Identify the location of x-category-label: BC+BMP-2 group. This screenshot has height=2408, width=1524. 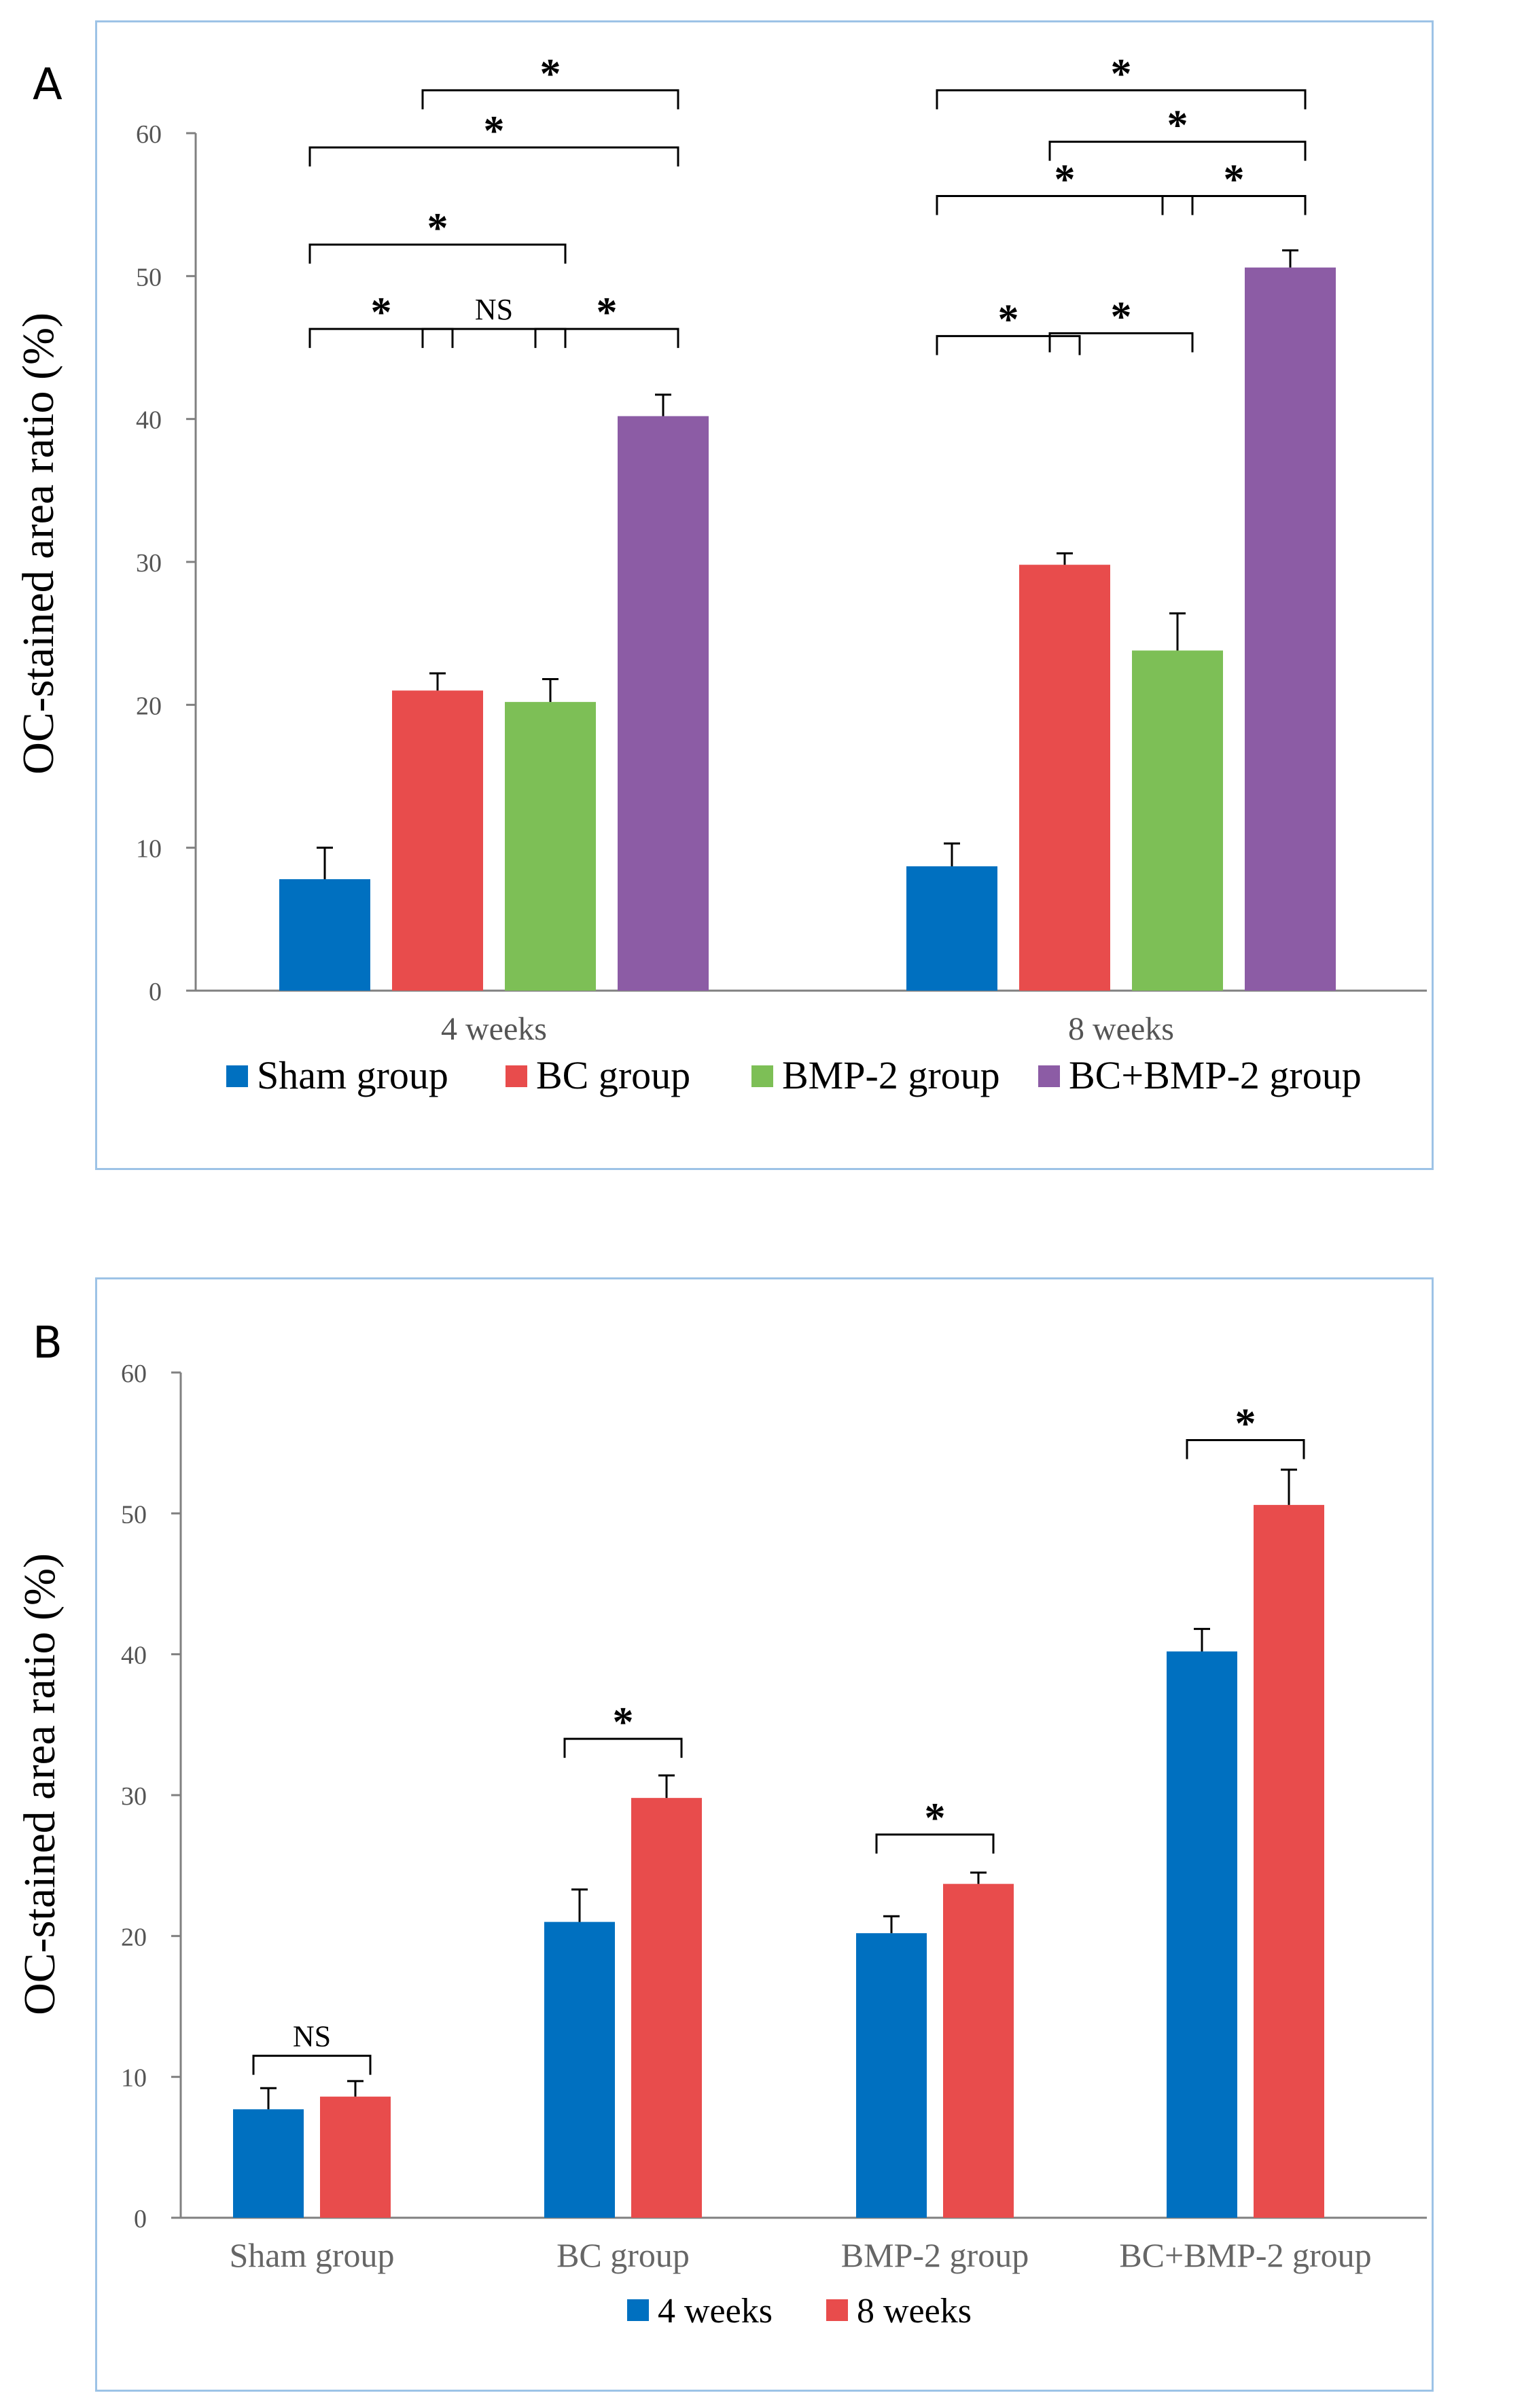
(1245, 2255).